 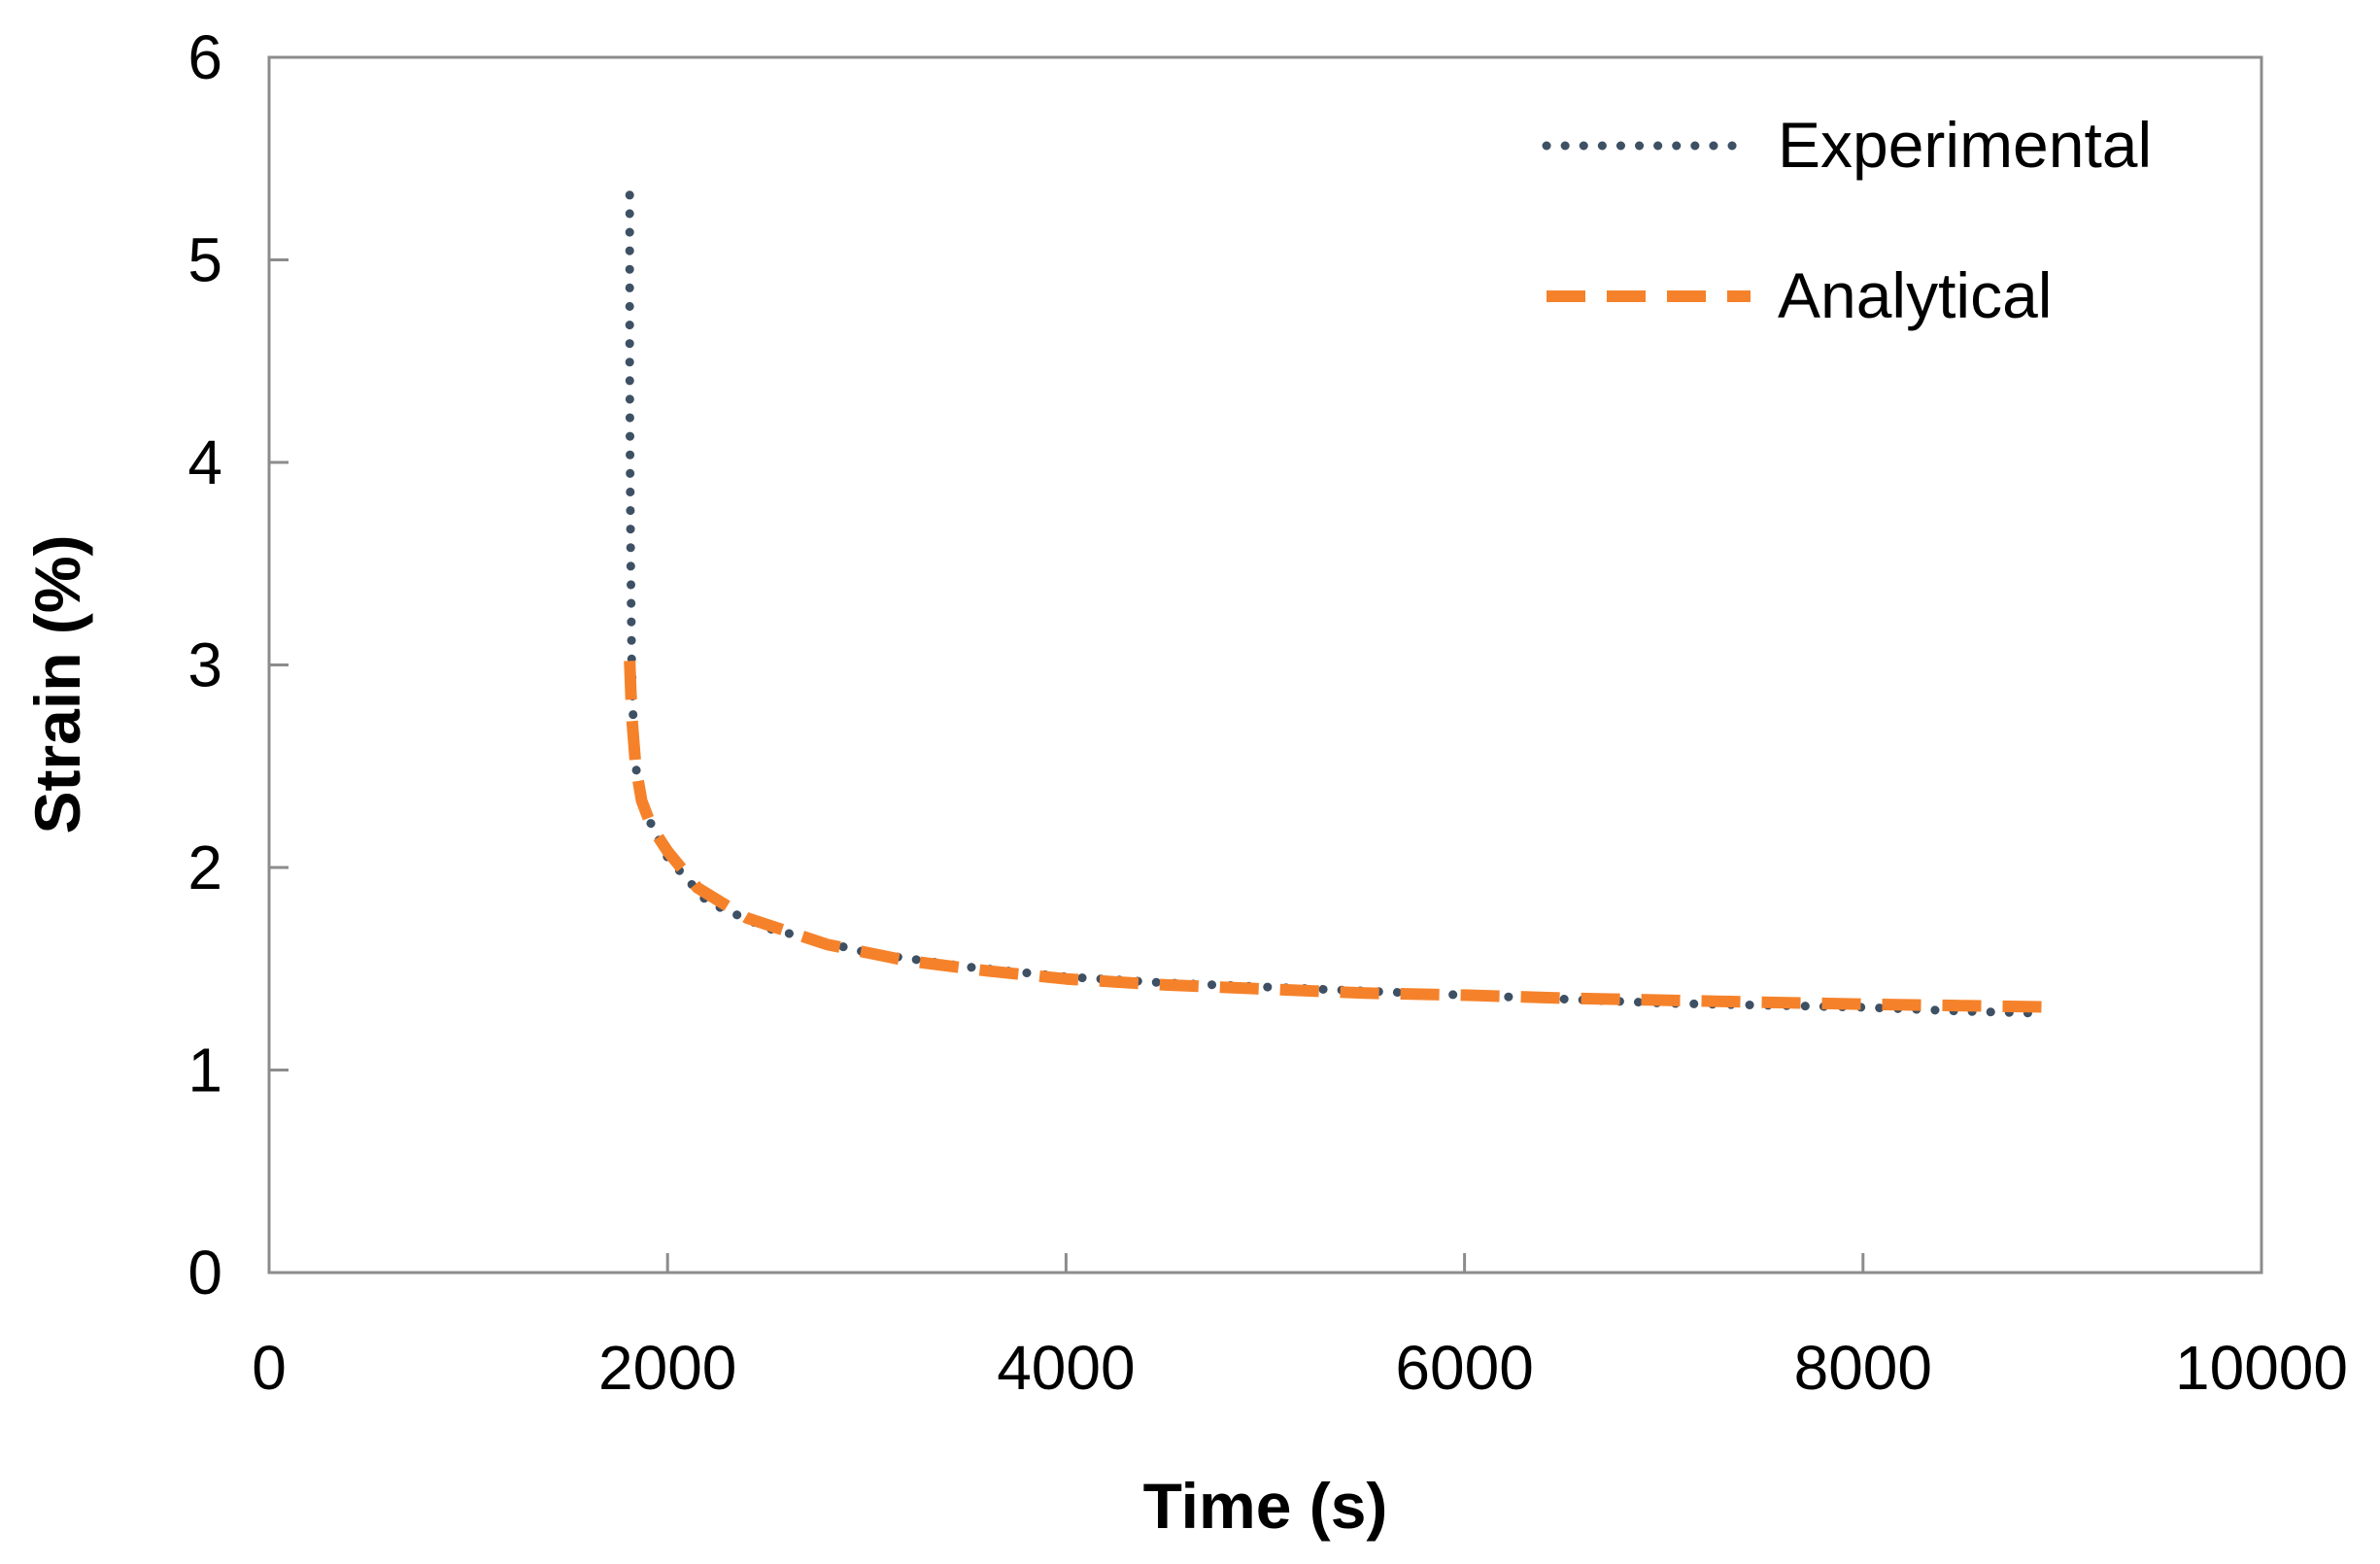 What do you see at coordinates (1863, 1368) in the screenshot?
I see `x-tick-label: 8000` at bounding box center [1863, 1368].